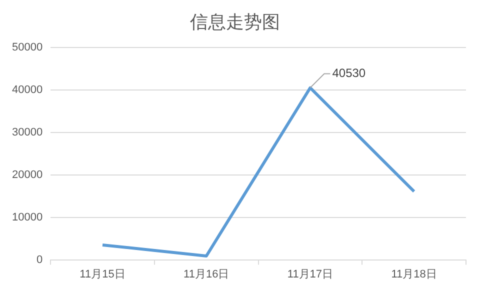 The width and height of the screenshot is (480, 288). I want to click on chart-title: 信息走势图, so click(235, 22).